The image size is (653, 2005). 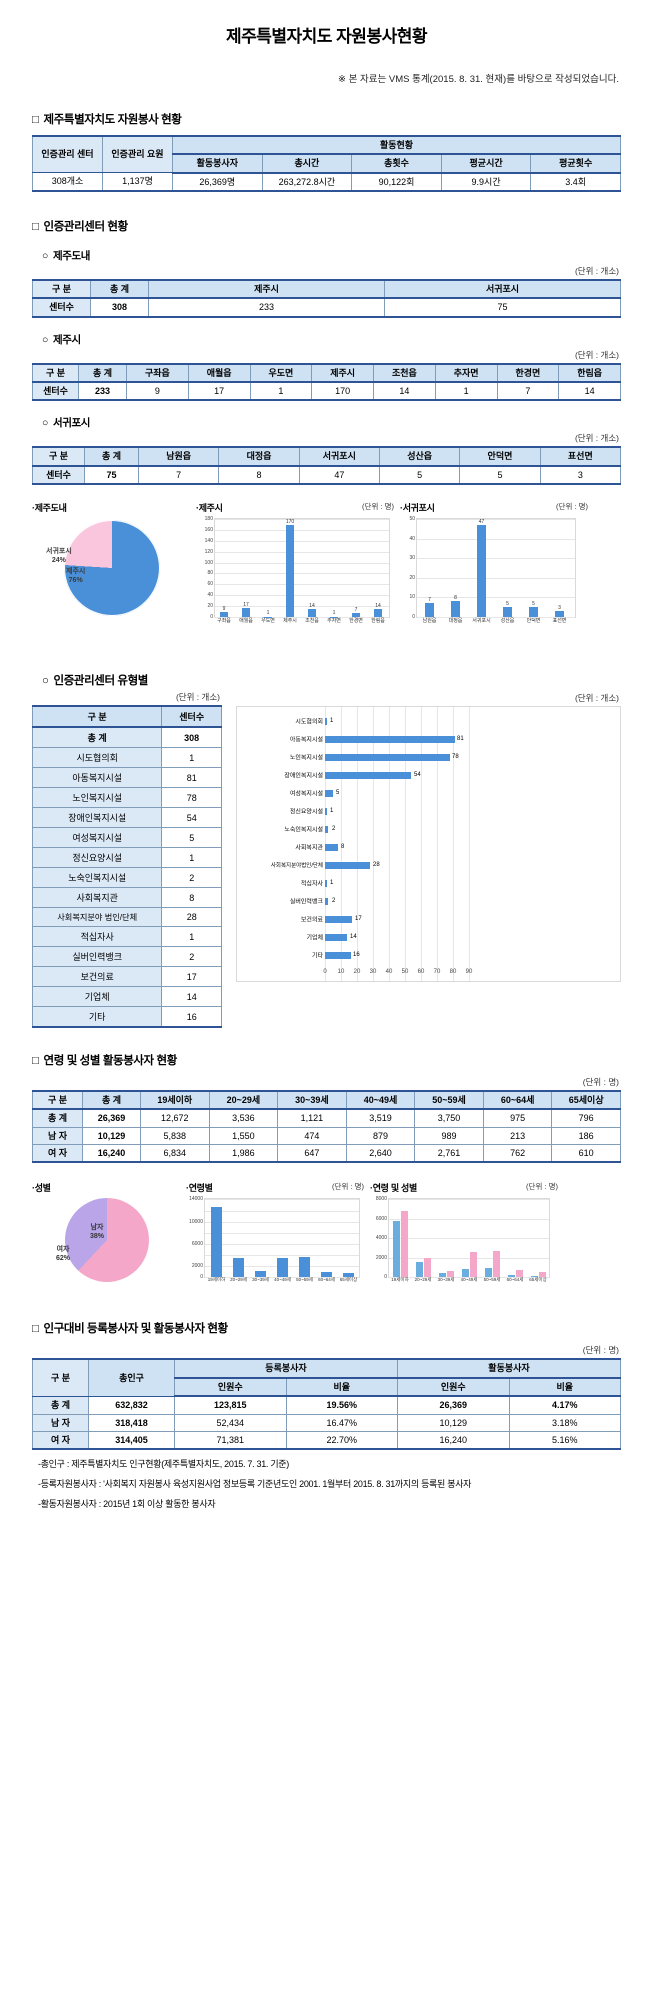 I want to click on hbar-category: 장애인복지시설, so click(x=303, y=776).